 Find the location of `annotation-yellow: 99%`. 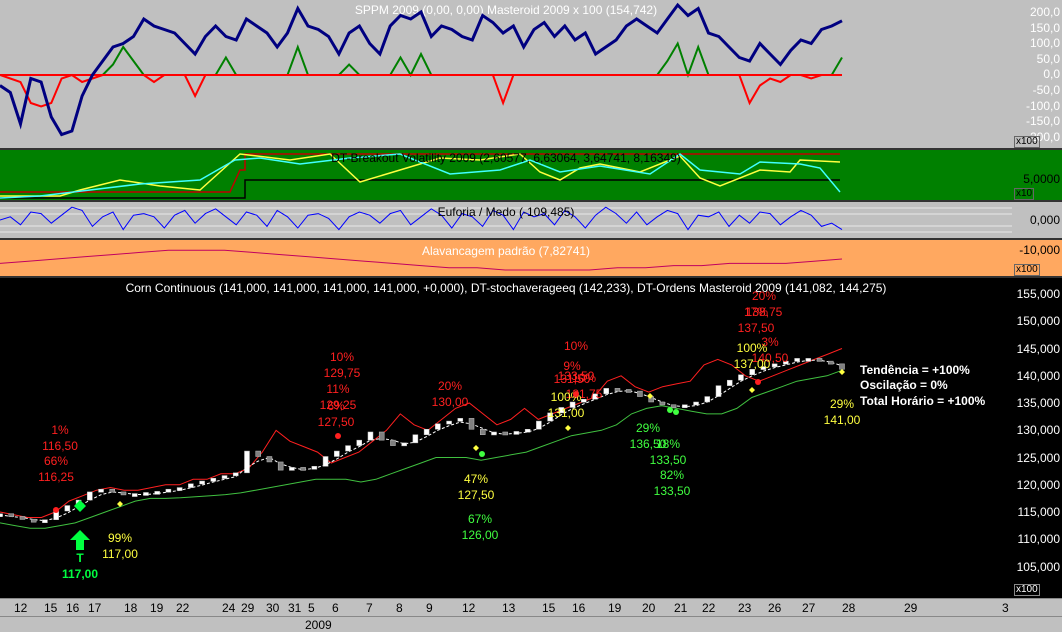

annotation-yellow: 99% is located at coordinates (120, 538).